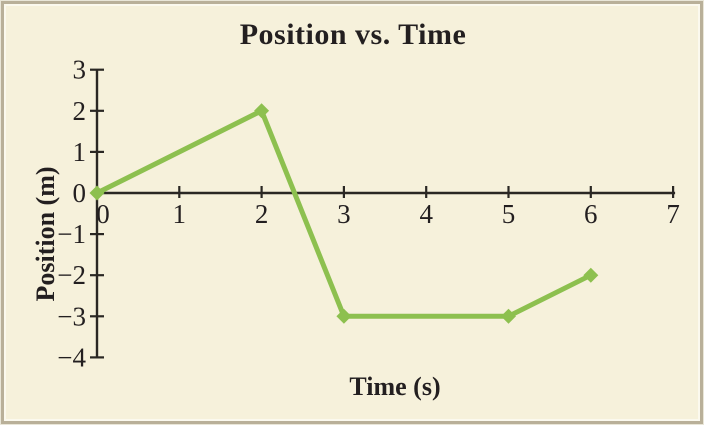 The width and height of the screenshot is (704, 425). Describe the element at coordinates (344, 214) in the screenshot. I see `x-tick-label: 3` at that location.